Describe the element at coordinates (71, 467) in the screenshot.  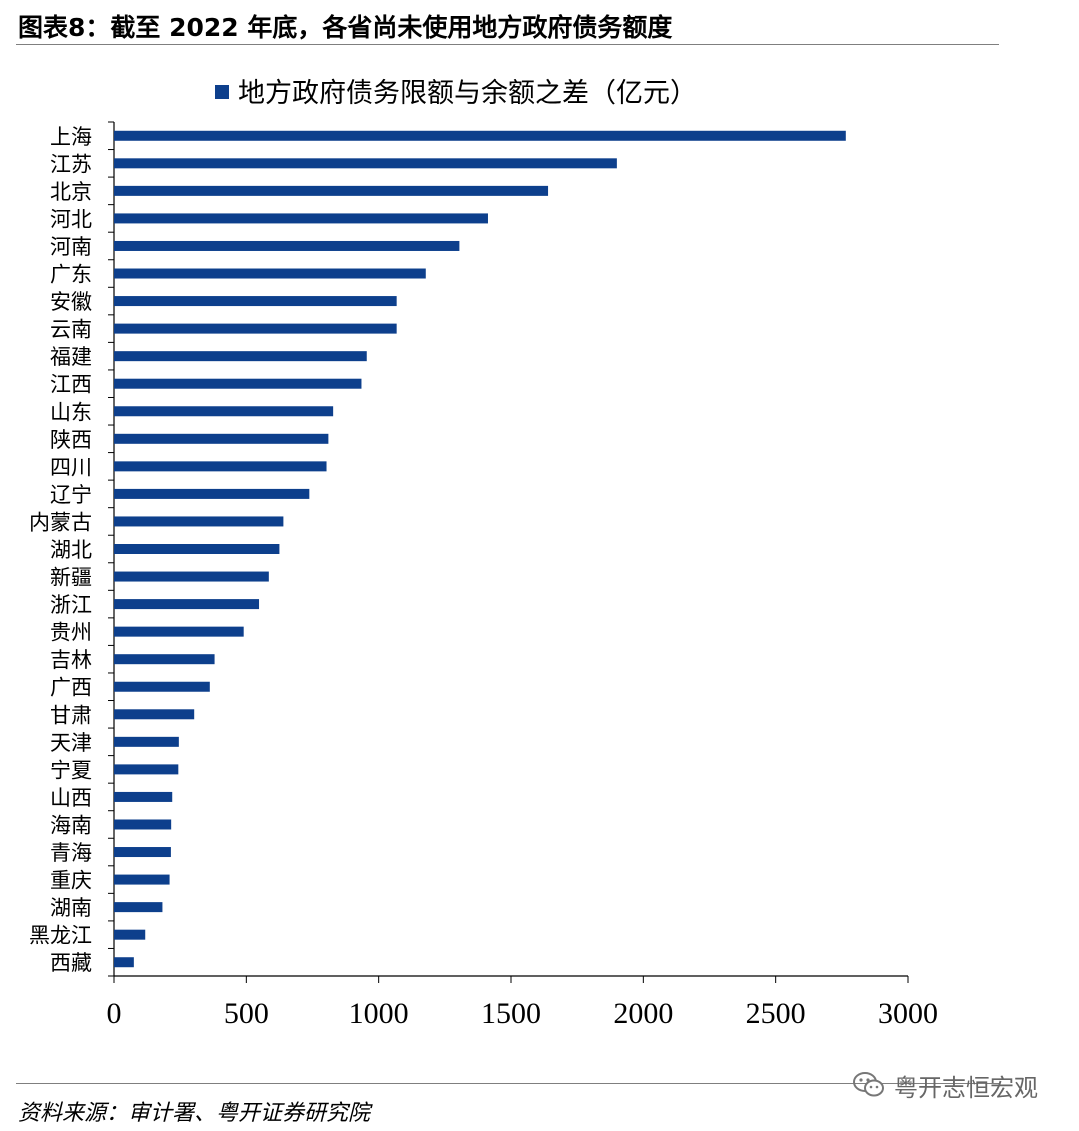
I see `category-label: 四川` at that location.